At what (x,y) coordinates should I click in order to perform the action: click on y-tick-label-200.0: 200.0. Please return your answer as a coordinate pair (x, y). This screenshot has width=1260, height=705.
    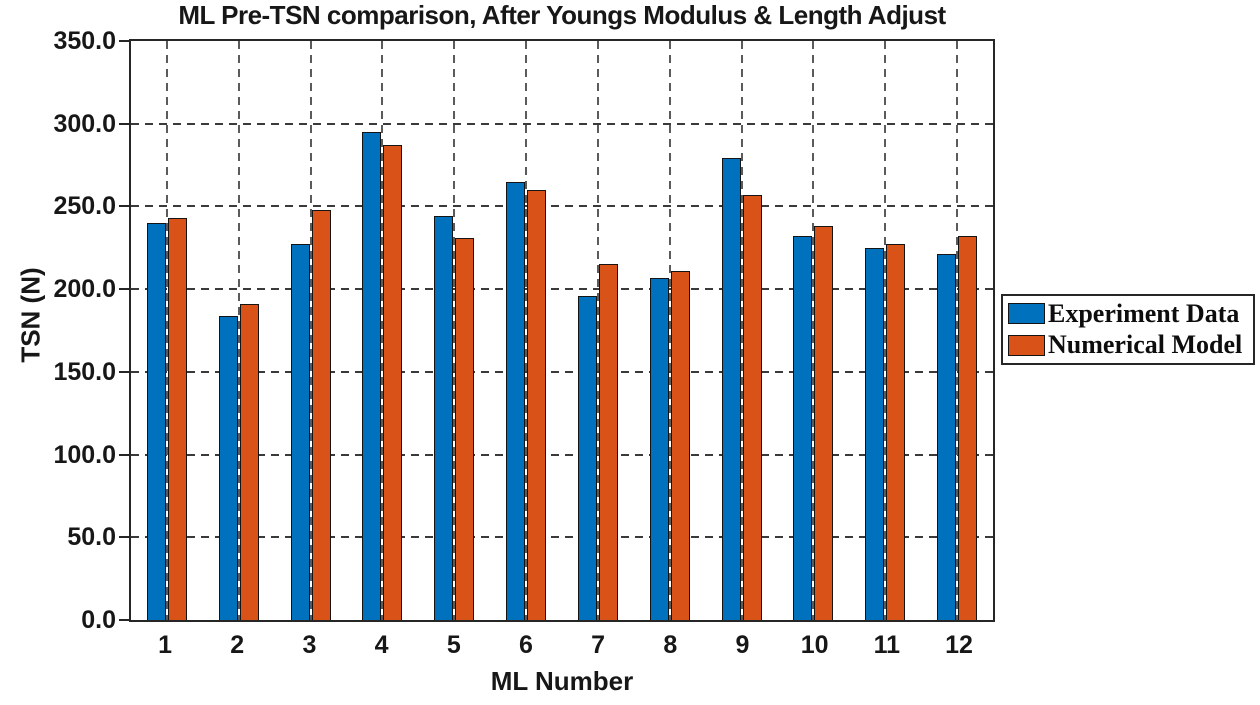
    Looking at the image, I should click on (84, 289).